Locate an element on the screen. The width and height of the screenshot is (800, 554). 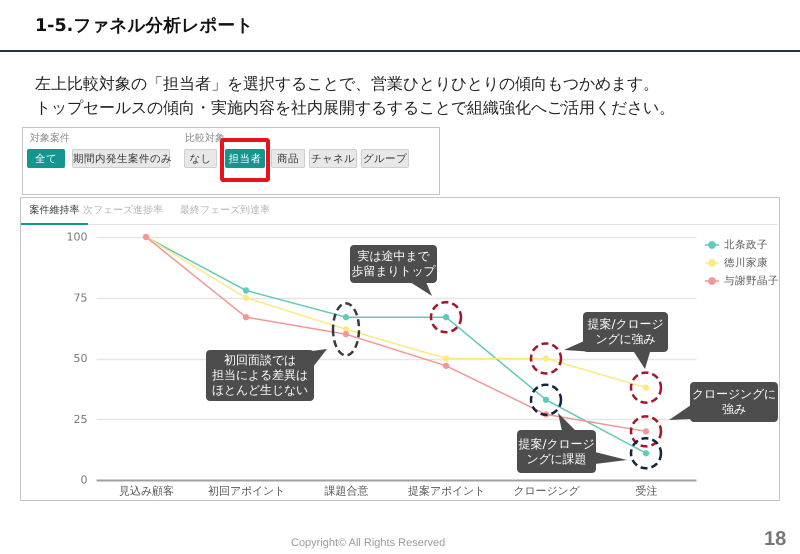
text: 次フェーズ進捗率 is located at coordinates (123, 211).